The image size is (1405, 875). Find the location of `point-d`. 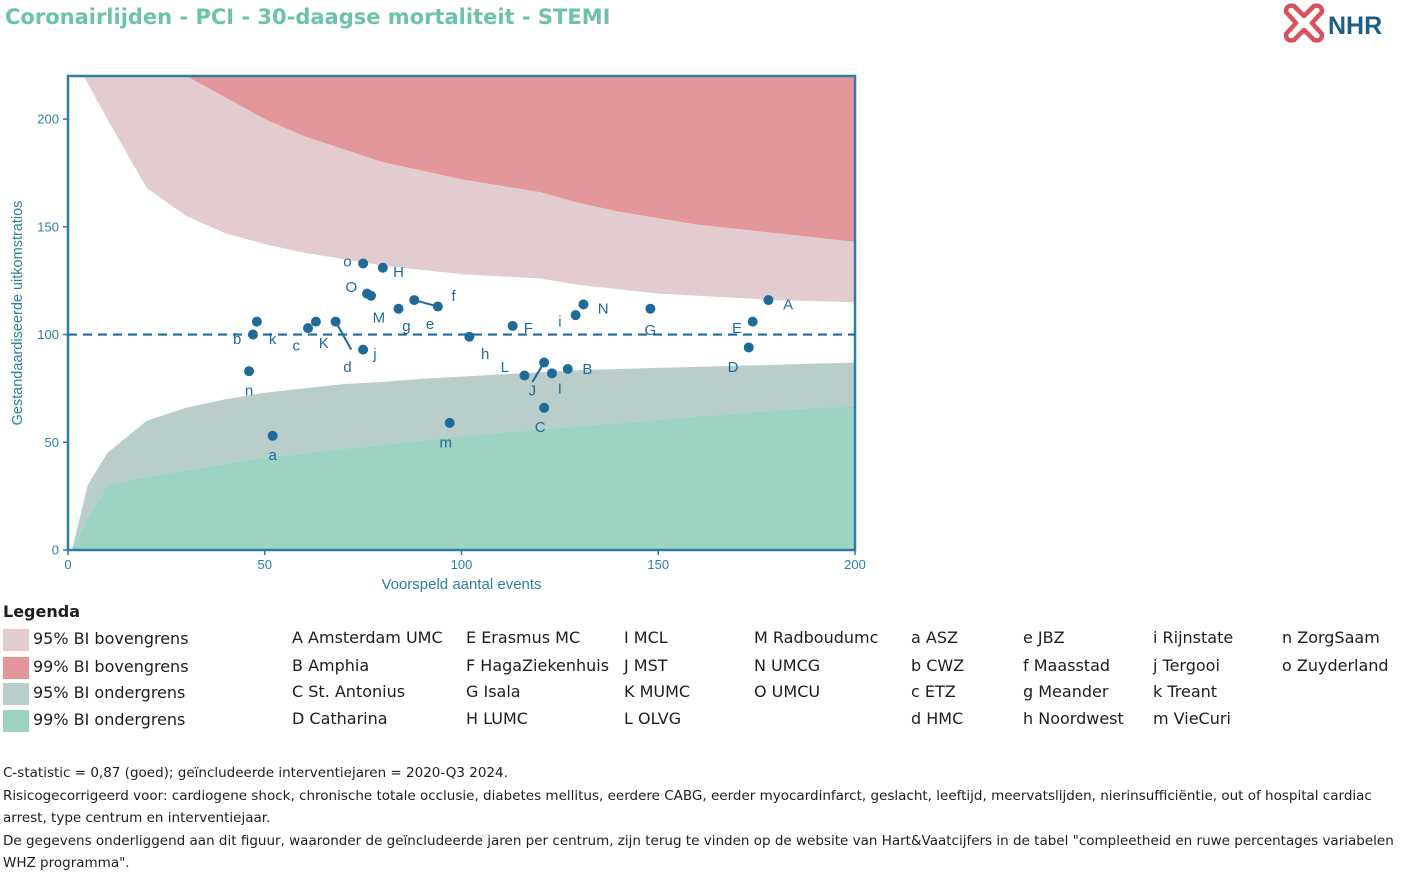

point-d is located at coordinates (335, 321).